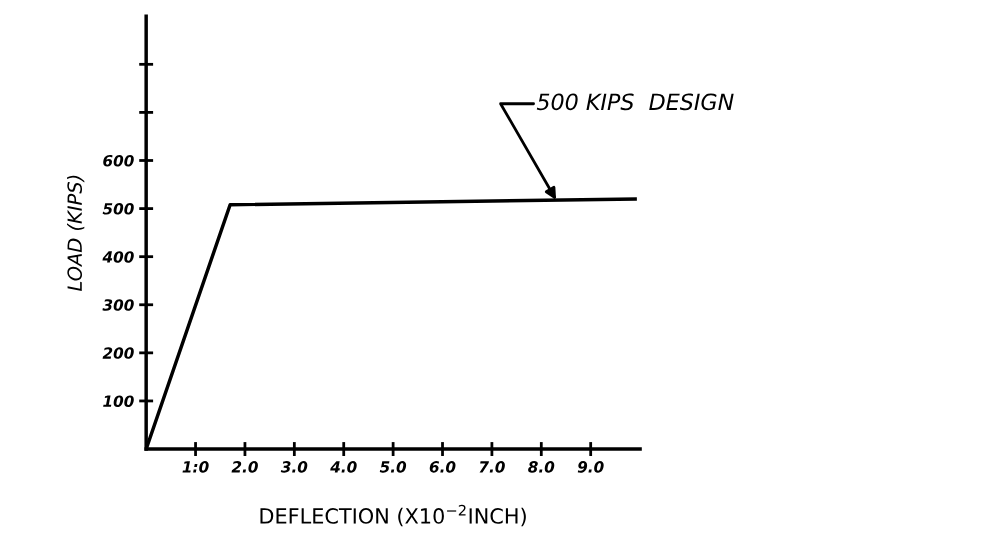  I want to click on x-tick-label: 7.0, so click(492, 467).